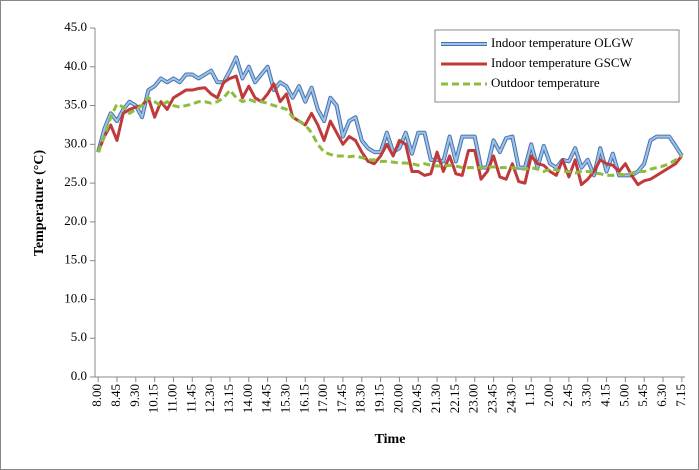  What do you see at coordinates (562, 42) in the screenshot?
I see `legend-label: Indoor temperature OLGW` at bounding box center [562, 42].